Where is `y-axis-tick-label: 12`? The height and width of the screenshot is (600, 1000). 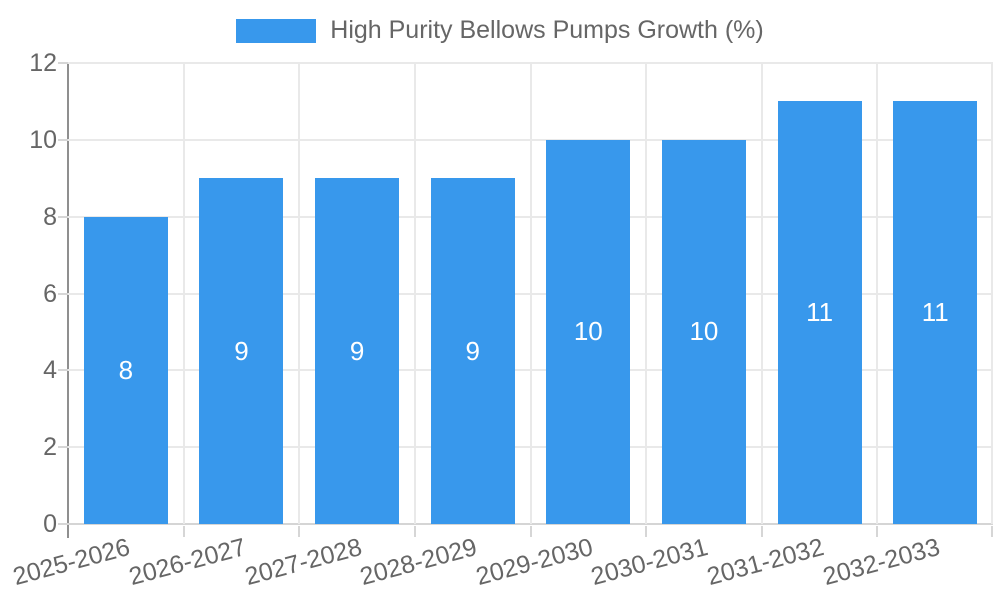 y-axis-tick-label: 12 is located at coordinates (43, 63).